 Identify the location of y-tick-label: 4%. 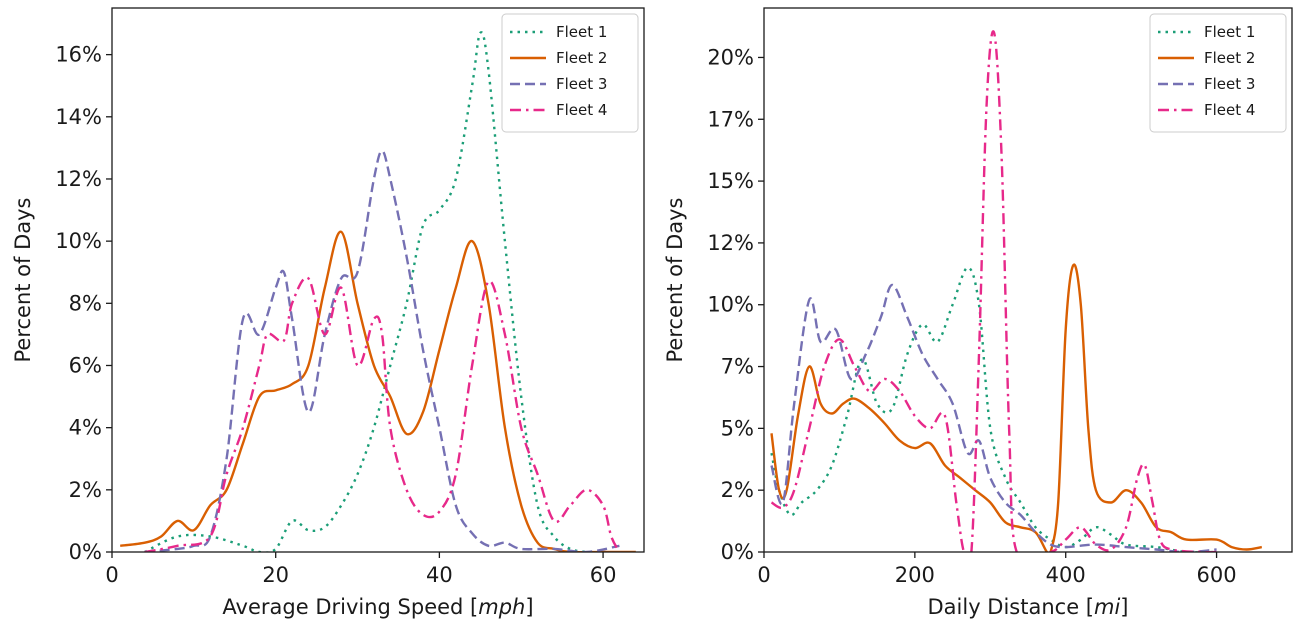
(85, 428).